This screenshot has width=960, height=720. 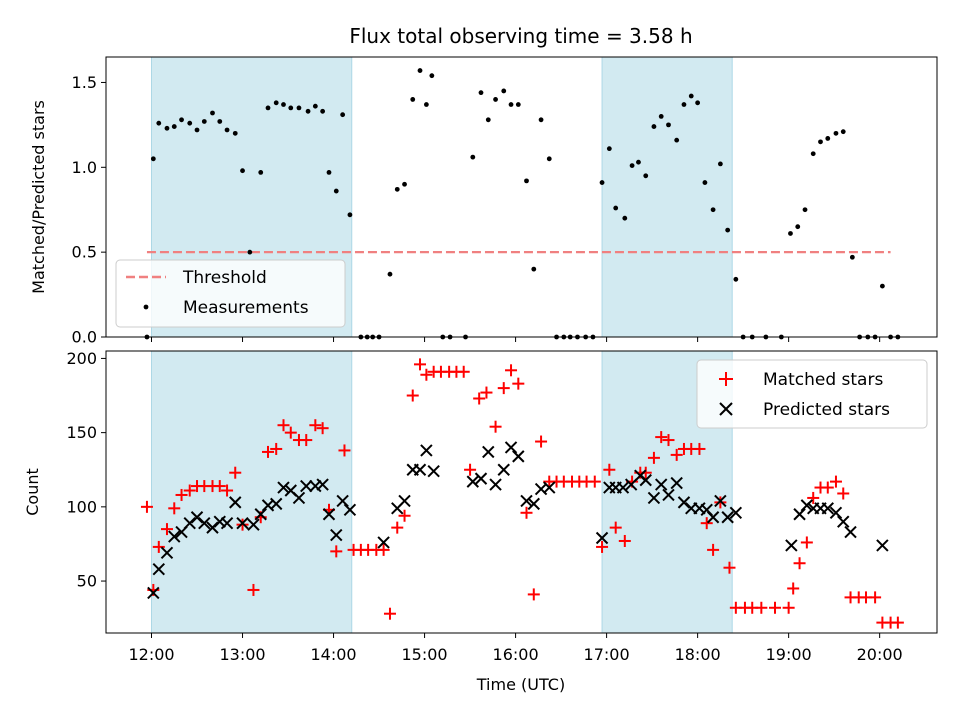 What do you see at coordinates (81, 506) in the screenshot?
I see `bottom-y-tick-label: 100` at bounding box center [81, 506].